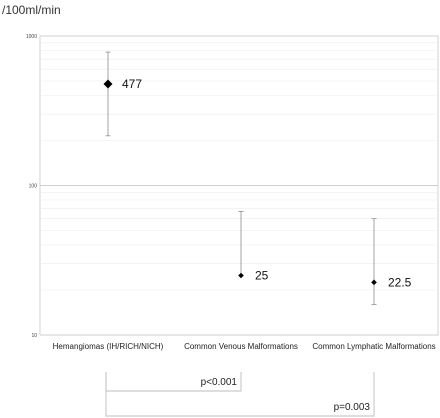 Image resolution: width=440 pixels, height=418 pixels. I want to click on y-tick-labels: 1000 100 10, so click(31, 186).